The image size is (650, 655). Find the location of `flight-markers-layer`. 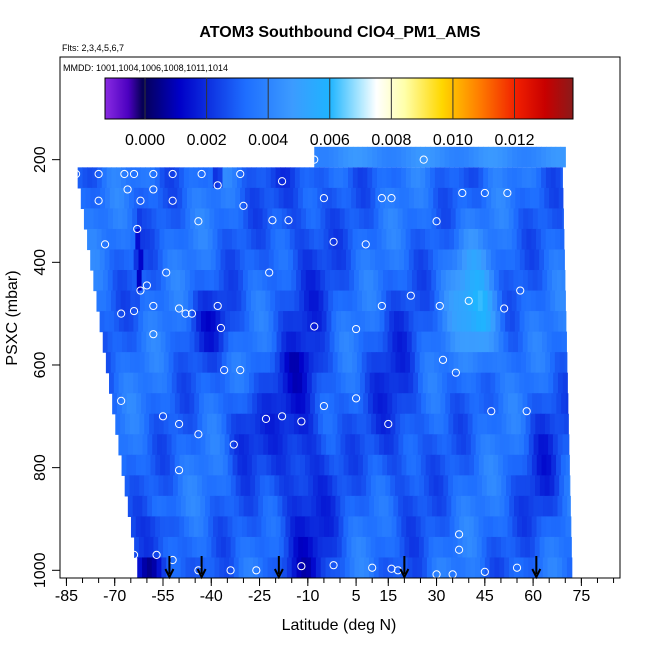

flight-markers-layer is located at coordinates (353, 568).